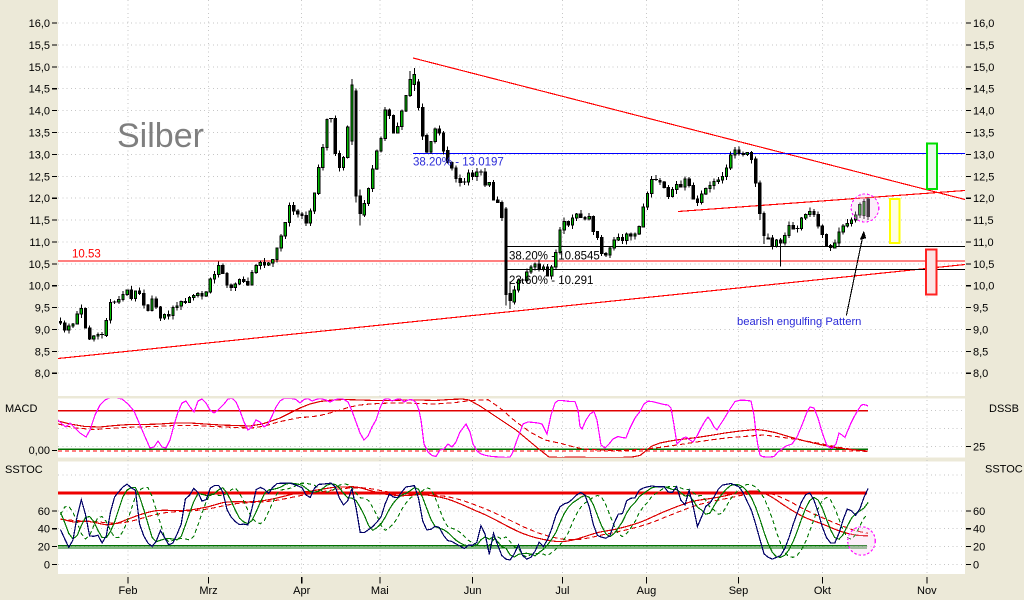 The height and width of the screenshot is (600, 1024). Describe the element at coordinates (128, 591) in the screenshot. I see `svg-text: Feb` at that location.